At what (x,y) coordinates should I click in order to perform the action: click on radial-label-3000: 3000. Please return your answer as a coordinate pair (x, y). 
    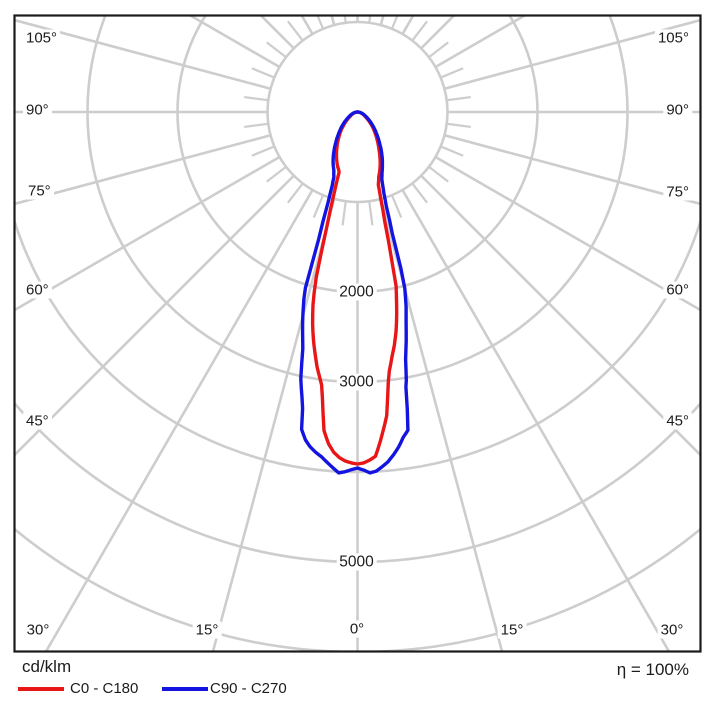
    Looking at the image, I should click on (356, 382).